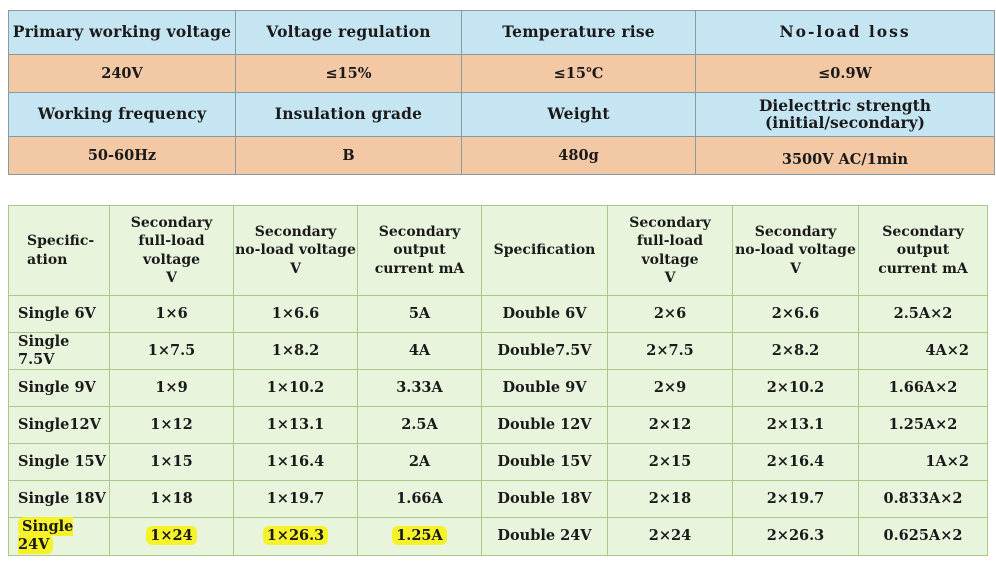 This screenshot has width=996, height=561. I want to click on table-cell: 2.5A, so click(419, 425).